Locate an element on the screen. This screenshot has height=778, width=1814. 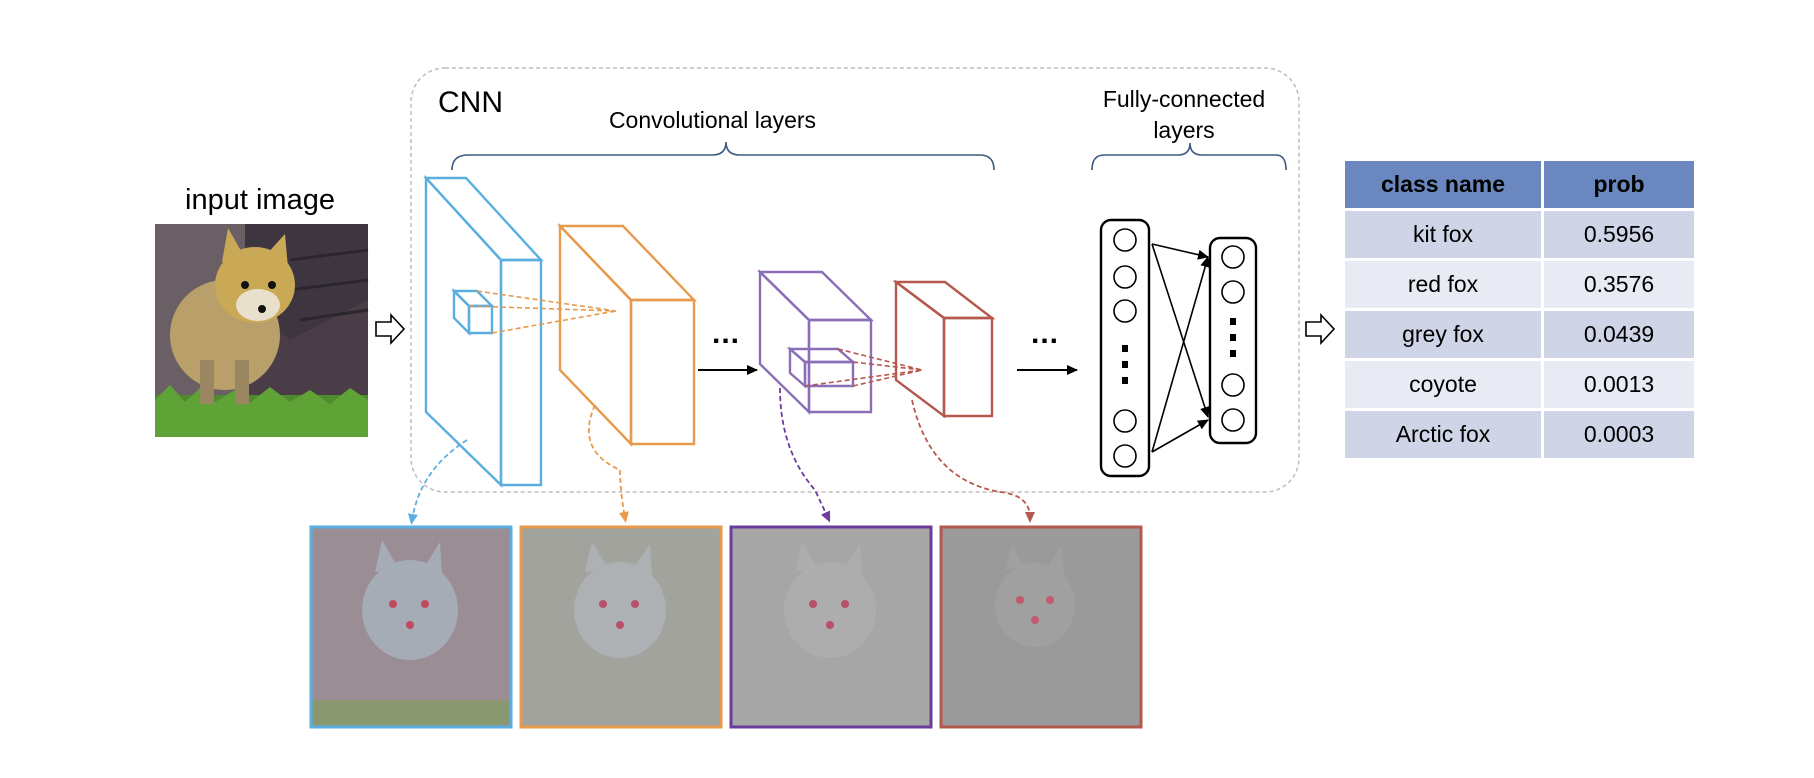
prob-cell: 0.5956 is located at coordinates (1619, 234).